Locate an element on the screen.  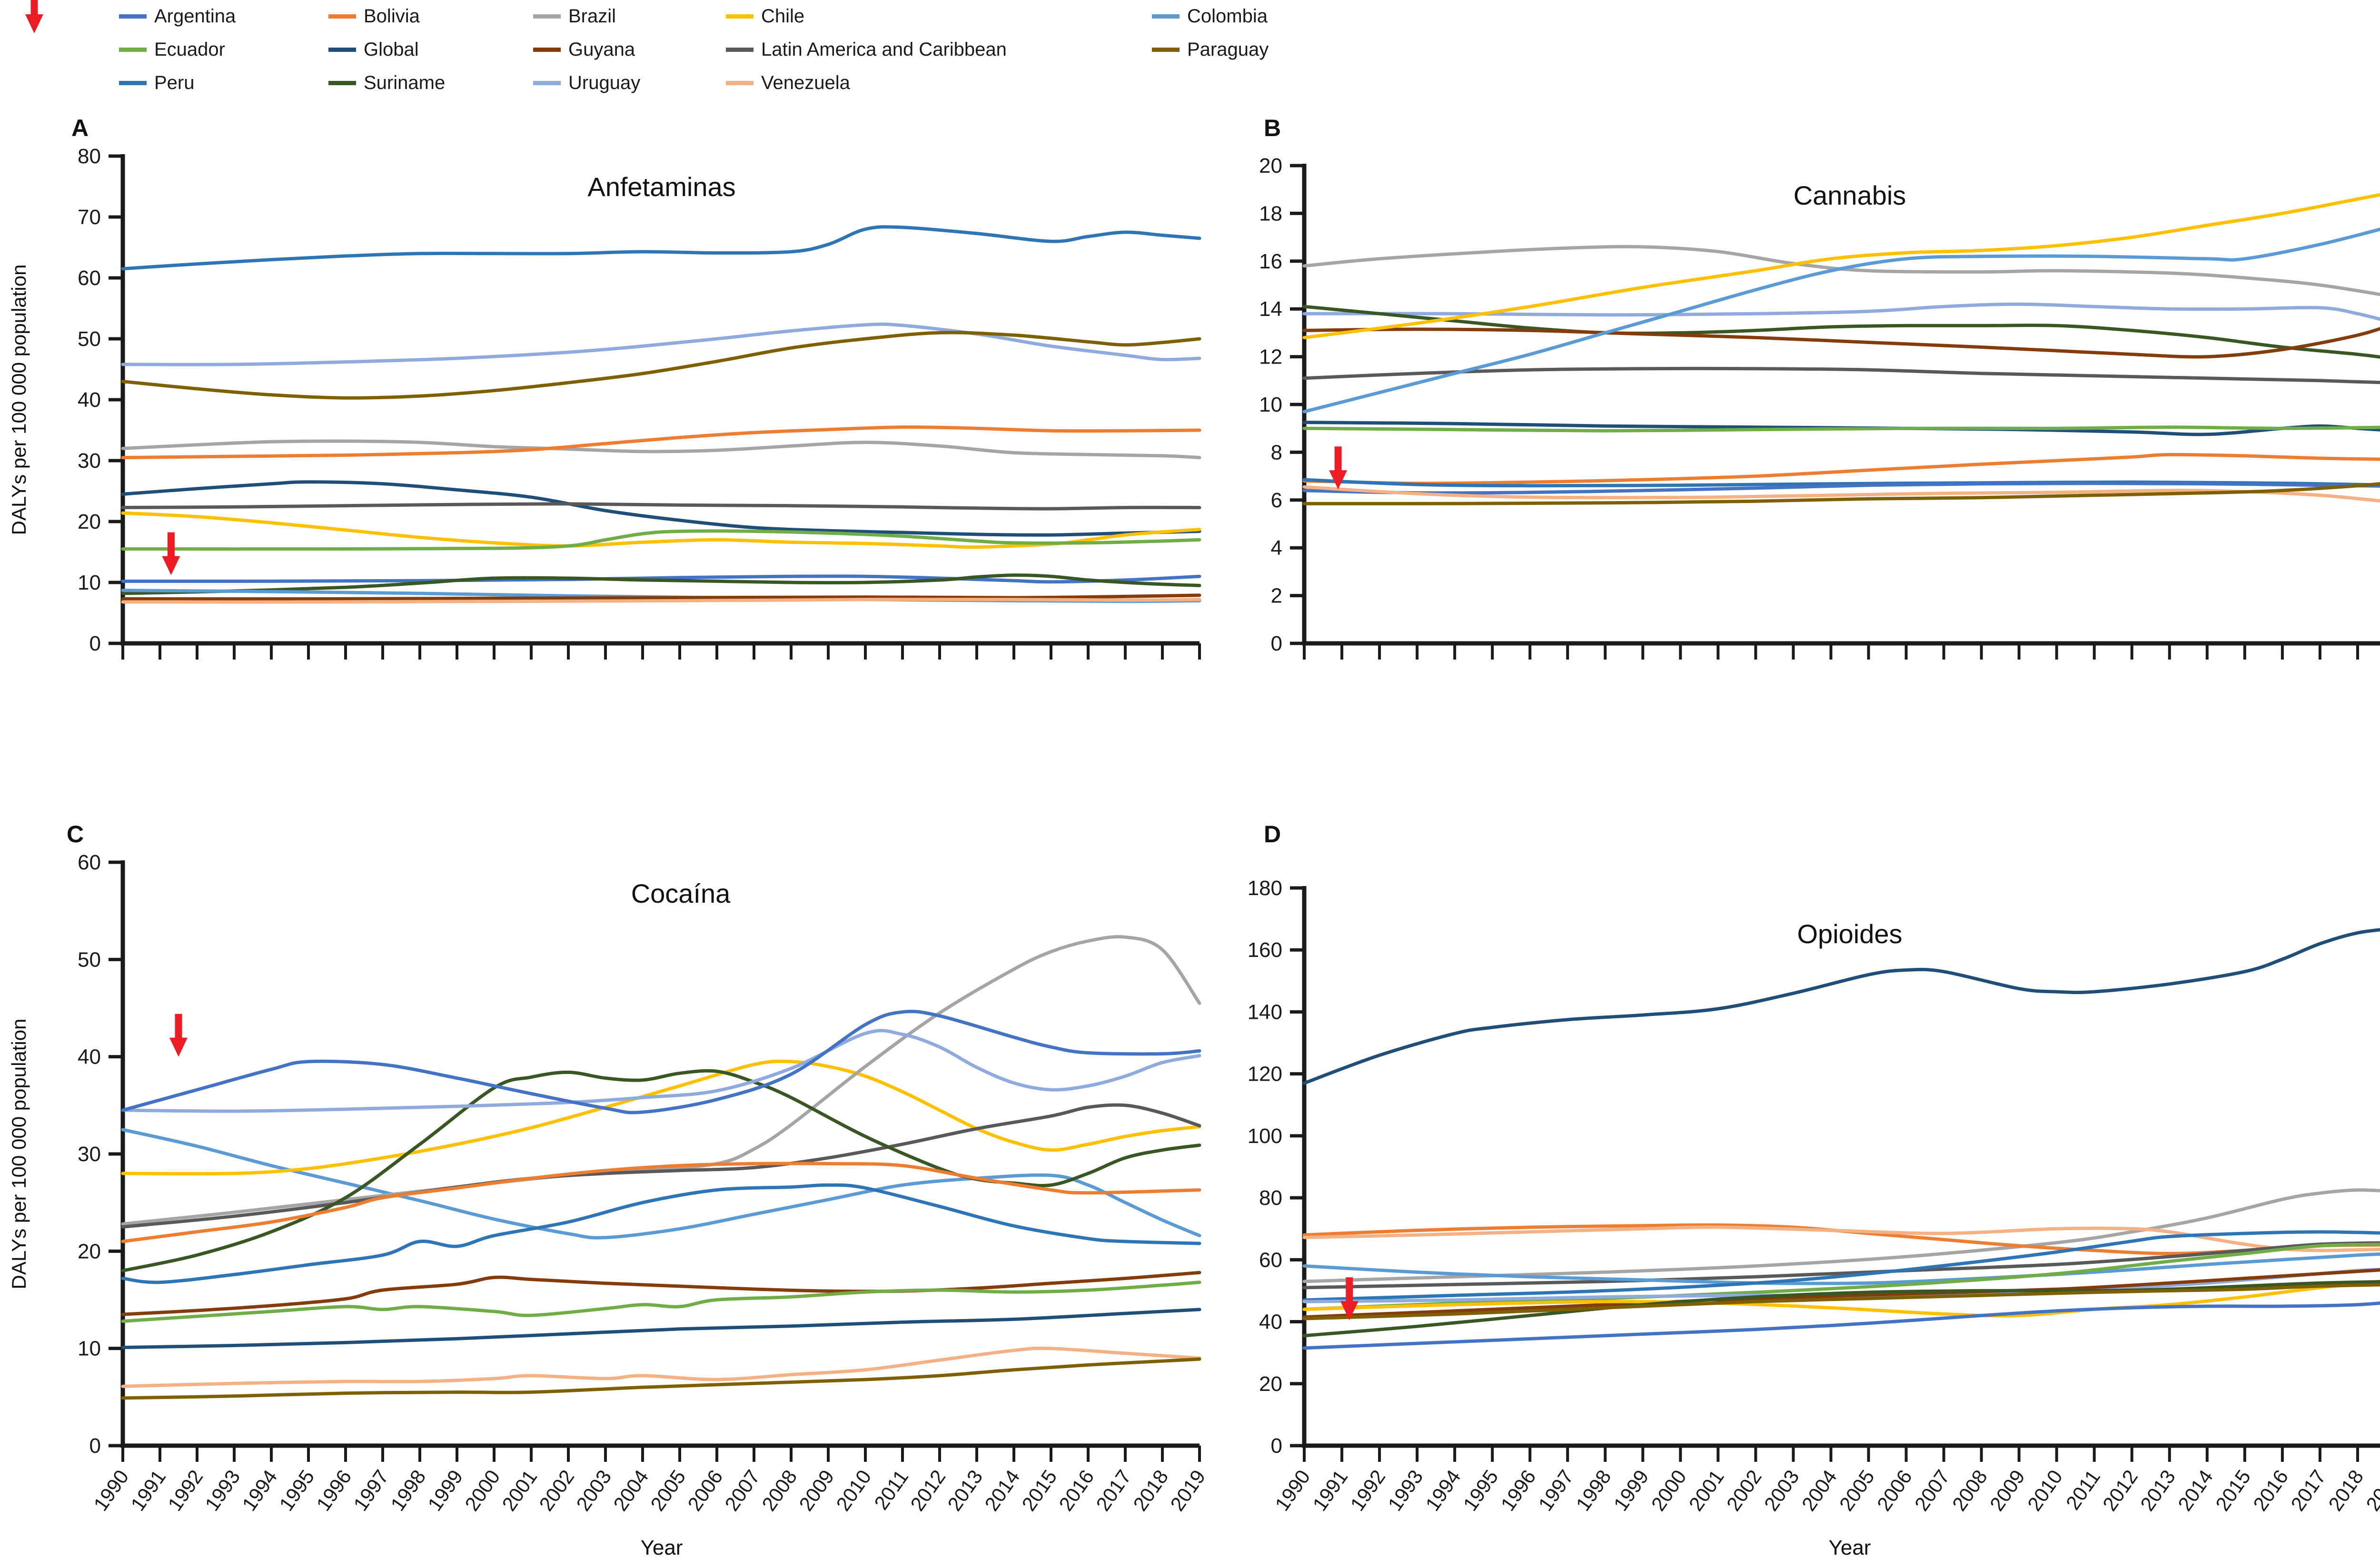
panel-letter-d: D is located at coordinates (1272, 834).